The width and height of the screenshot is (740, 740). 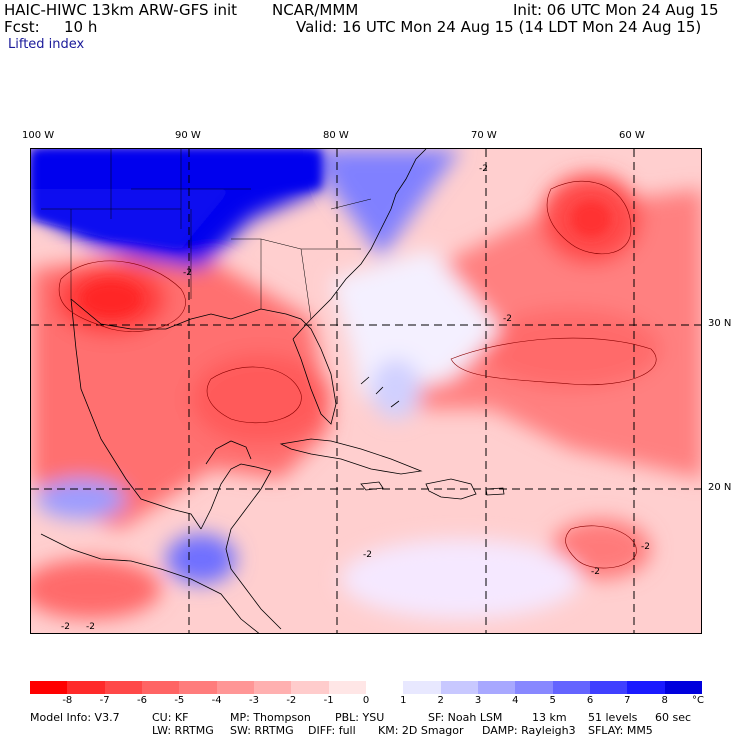 What do you see at coordinates (421, 730) in the screenshot?
I see `footer-km: KM: 2D Smagor` at bounding box center [421, 730].